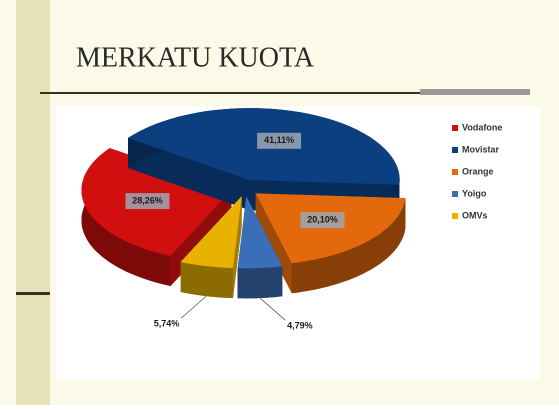 This screenshot has width=559, height=410. Describe the element at coordinates (33, 293) in the screenshot. I see `side-line` at that location.